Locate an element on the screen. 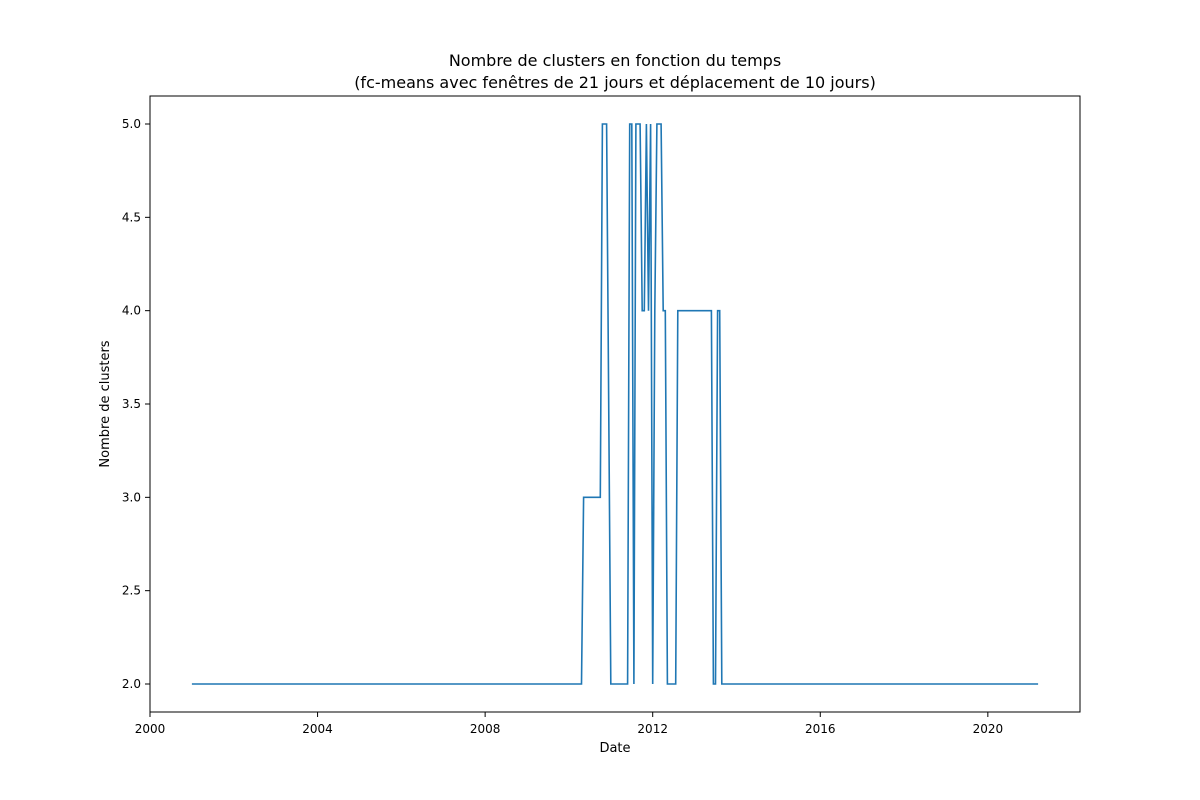 The width and height of the screenshot is (1200, 800). y-tick-label: 2.0 is located at coordinates (131, 684).